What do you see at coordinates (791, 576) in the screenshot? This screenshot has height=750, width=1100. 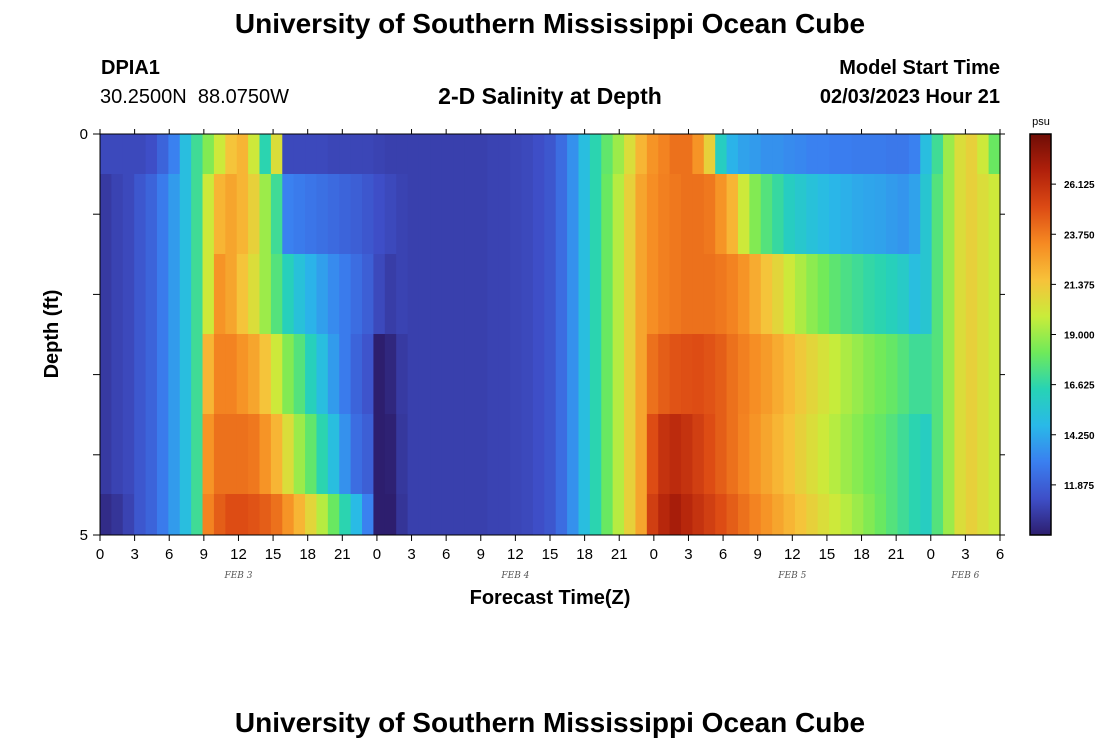 I see `day-label: FEB 5` at bounding box center [791, 576].